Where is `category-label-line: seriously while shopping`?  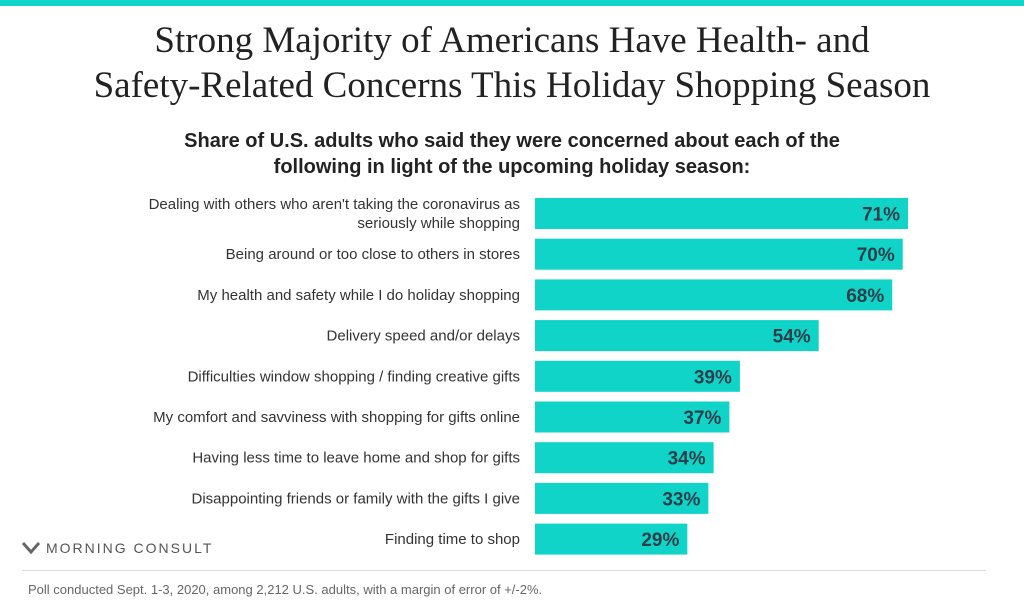
category-label-line: seriously while shopping is located at coordinates (438, 223).